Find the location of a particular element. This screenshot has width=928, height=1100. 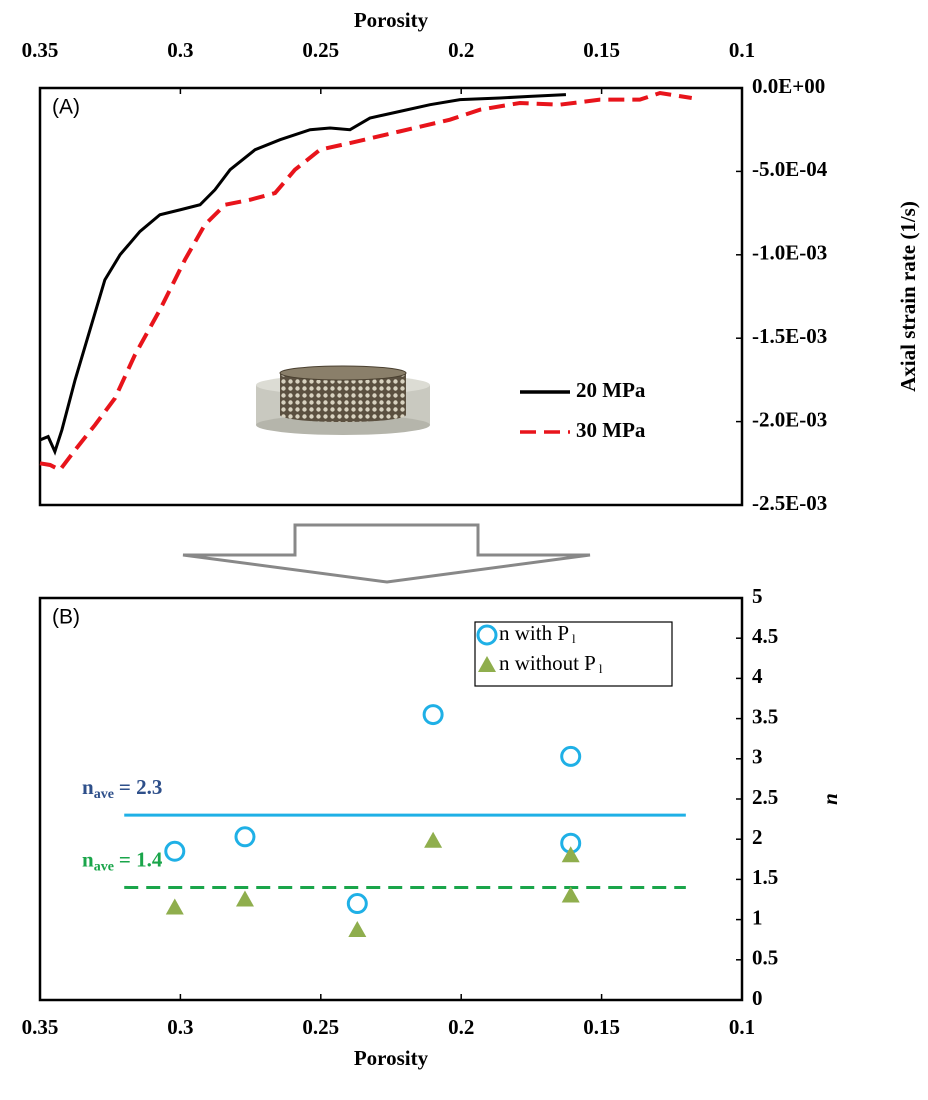

y-tick-label: -2.0E-03 is located at coordinates (789, 419).